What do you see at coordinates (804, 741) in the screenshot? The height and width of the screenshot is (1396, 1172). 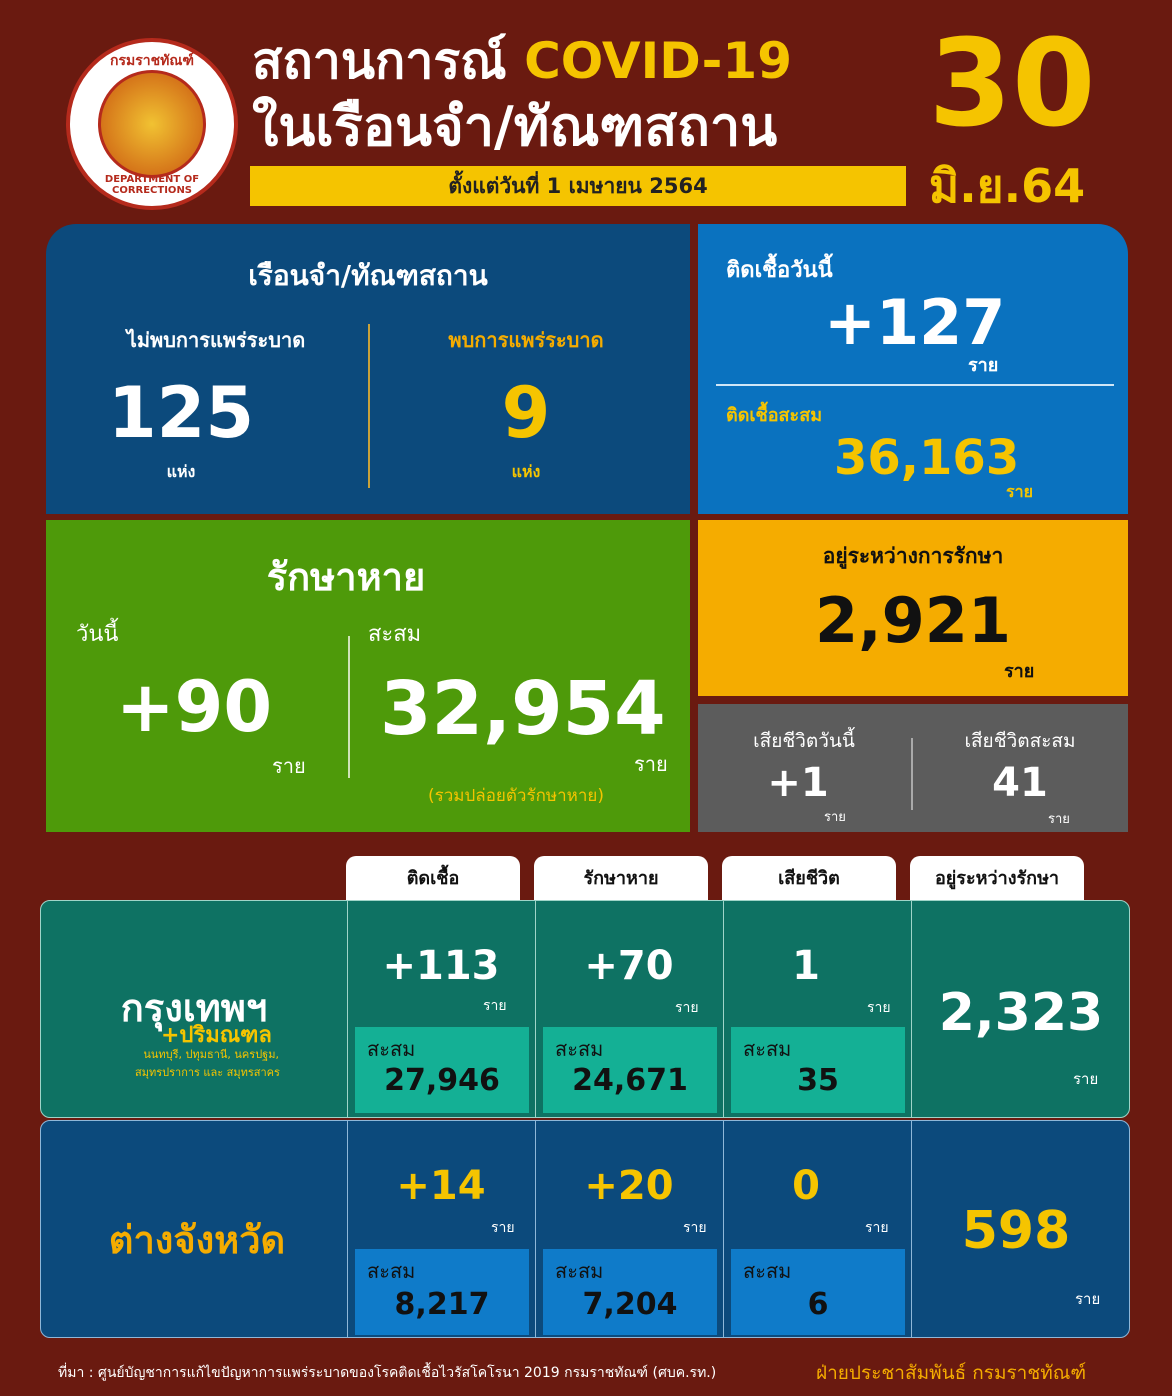 I see `deaths-today-label: เสียชีวิตวันนี้` at bounding box center [804, 741].